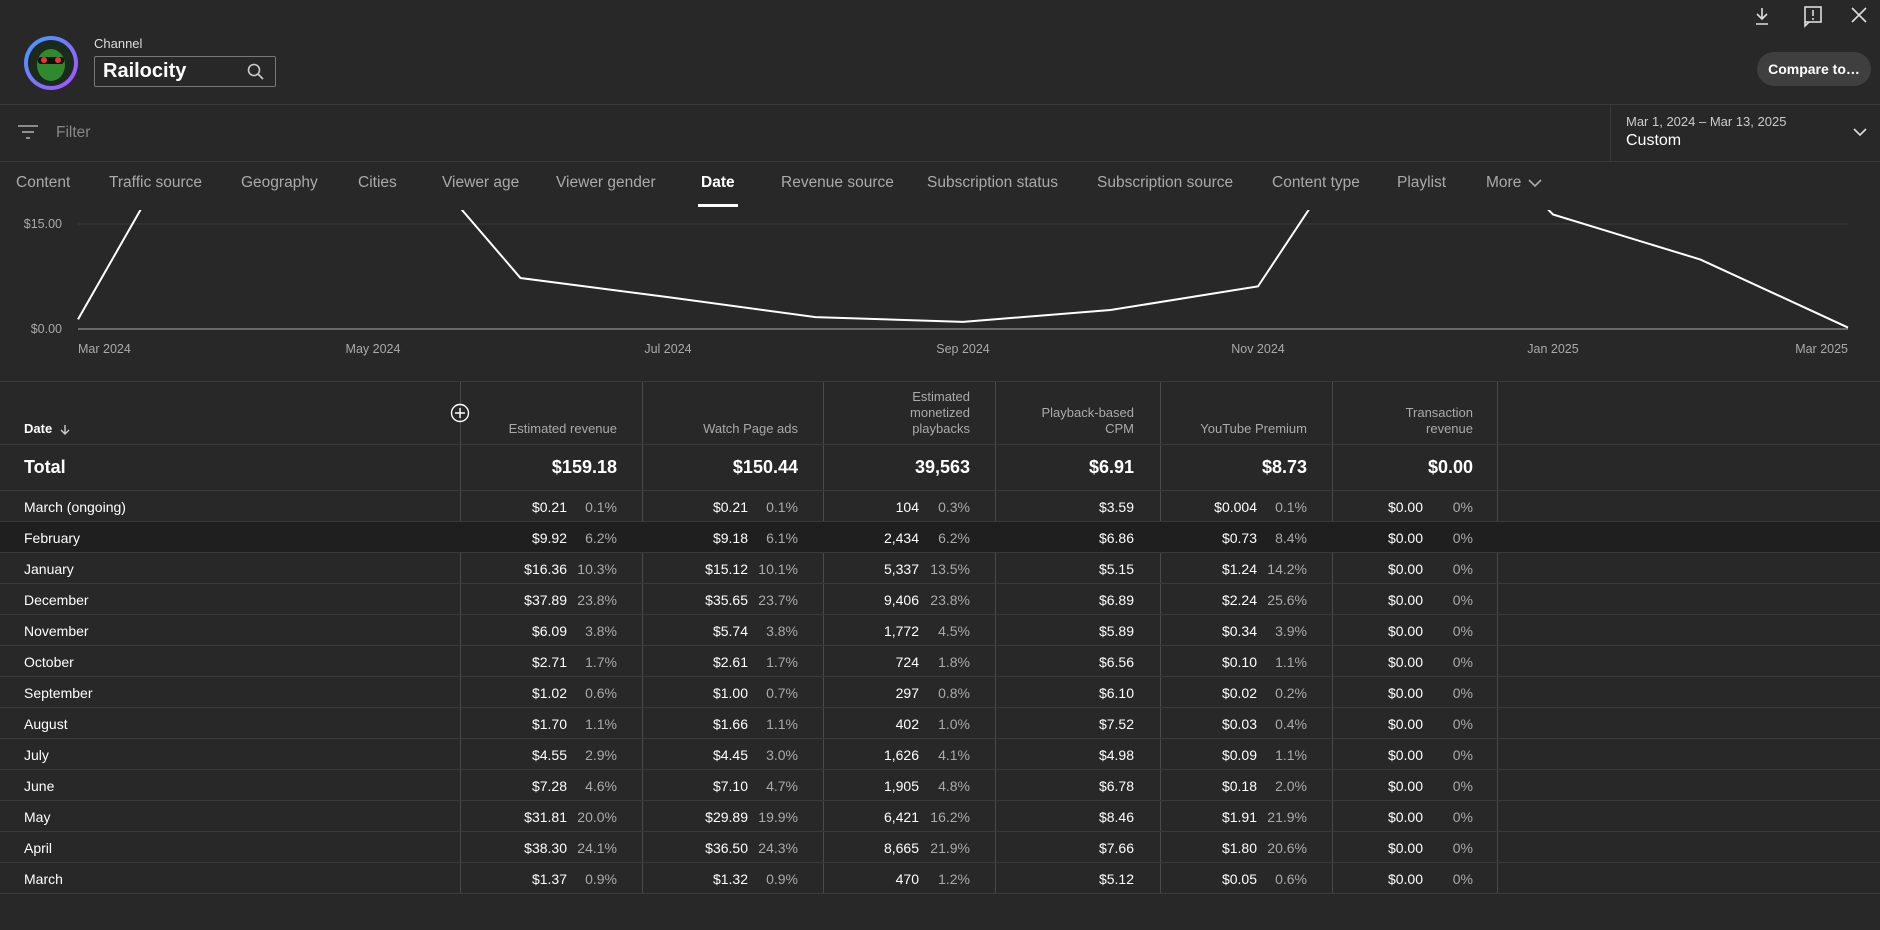  Describe the element at coordinates (954, 879) in the screenshot. I see `share-cell: 1.2%` at that location.